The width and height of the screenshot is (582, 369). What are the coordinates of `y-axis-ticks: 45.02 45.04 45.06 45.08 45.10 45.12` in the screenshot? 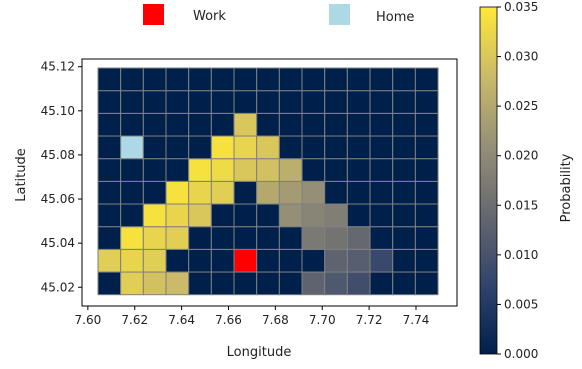 It's located at (61, 177).